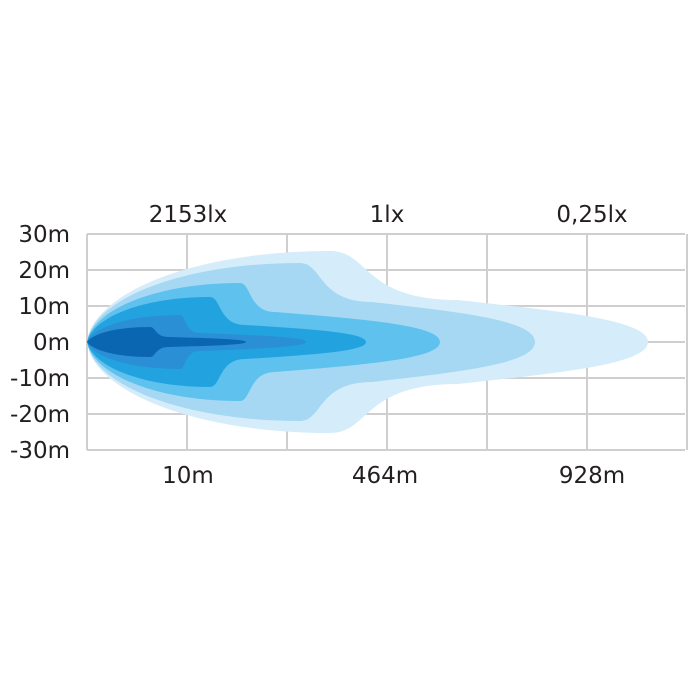  Describe the element at coordinates (40, 379) in the screenshot. I see `y-tick-label: -10m` at that location.